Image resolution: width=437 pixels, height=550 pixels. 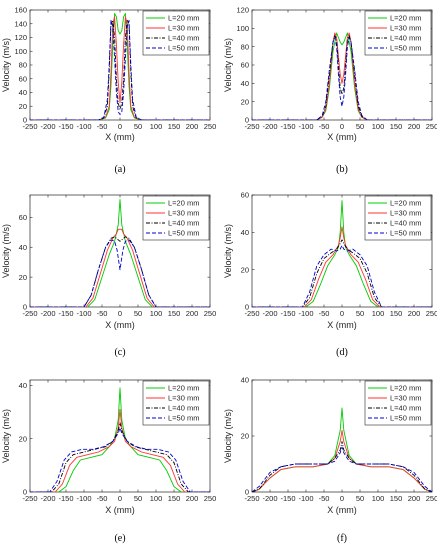 I want to click on y-tick-label: 140, so click(x=20, y=23).